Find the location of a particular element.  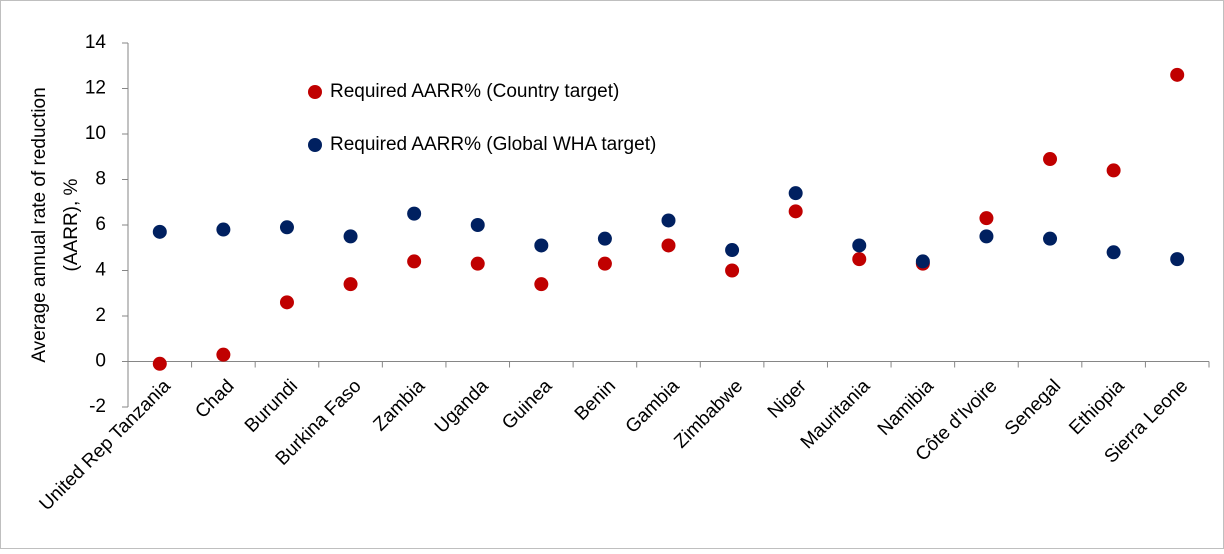

y-tick-label: 14 is located at coordinates (96, 42).